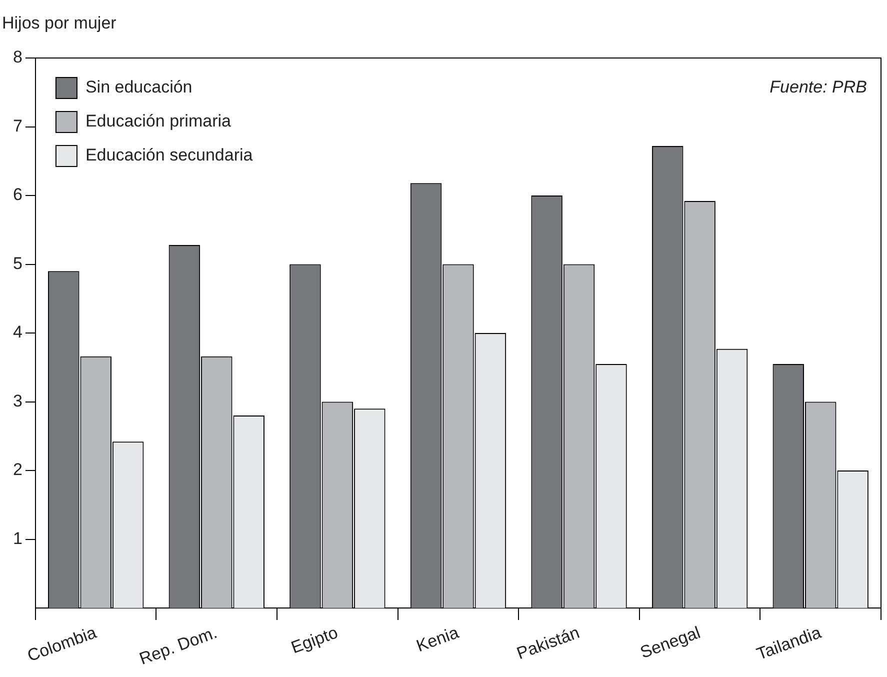  Describe the element at coordinates (17, 332) in the screenshot. I see `y-tick-label: 4` at that location.